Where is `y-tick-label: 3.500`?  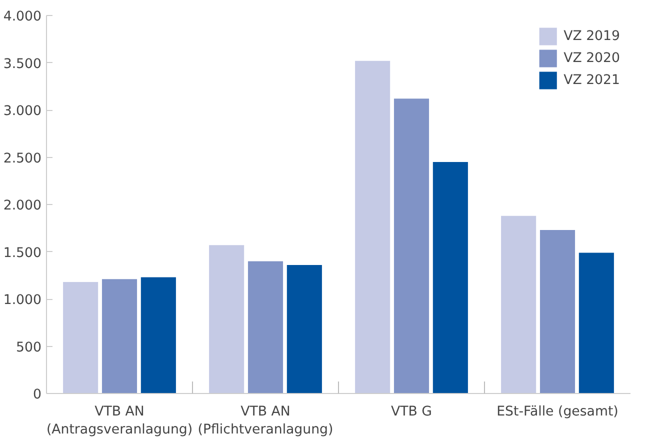
y-tick-label: 3.500 is located at coordinates (22, 64).